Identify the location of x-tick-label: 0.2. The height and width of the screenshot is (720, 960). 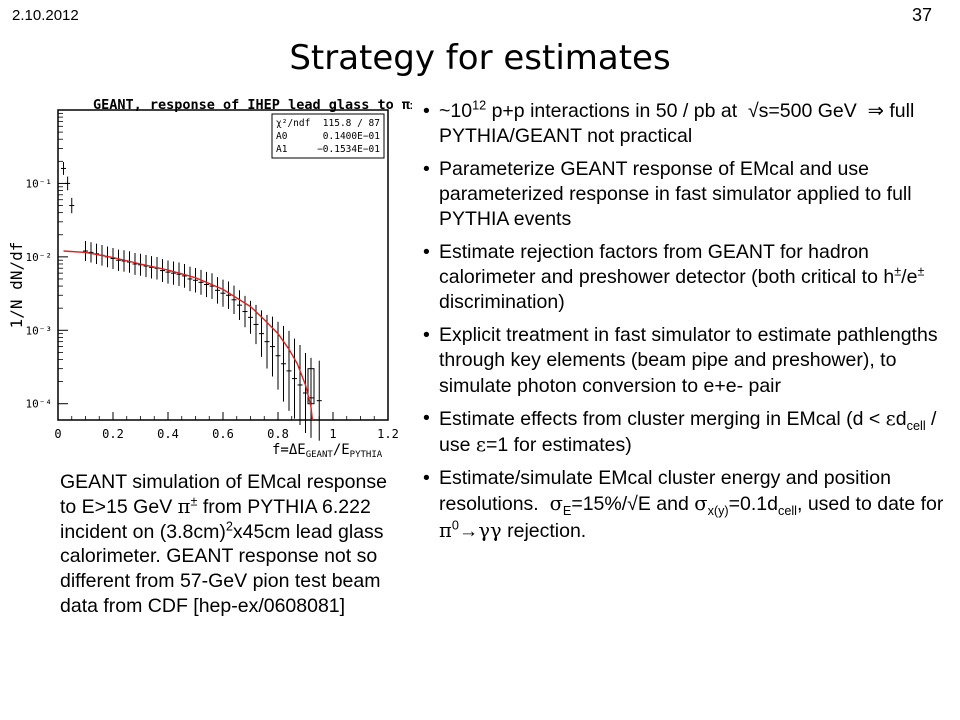
(113, 434).